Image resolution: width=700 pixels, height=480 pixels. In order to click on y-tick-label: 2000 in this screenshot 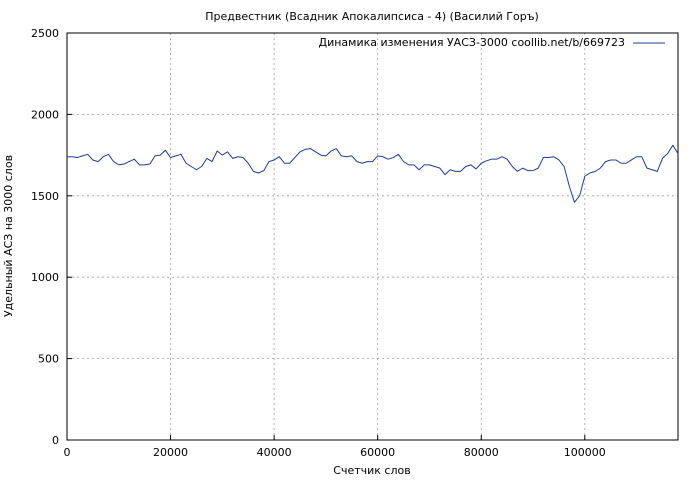, I will do `click(45, 114)`.